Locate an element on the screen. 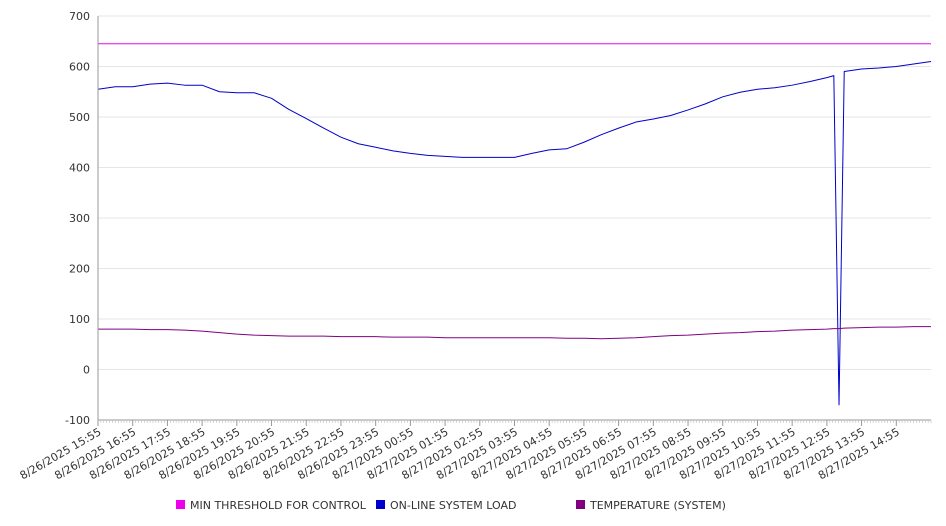  y-tick-label: -100 is located at coordinates (77, 420).